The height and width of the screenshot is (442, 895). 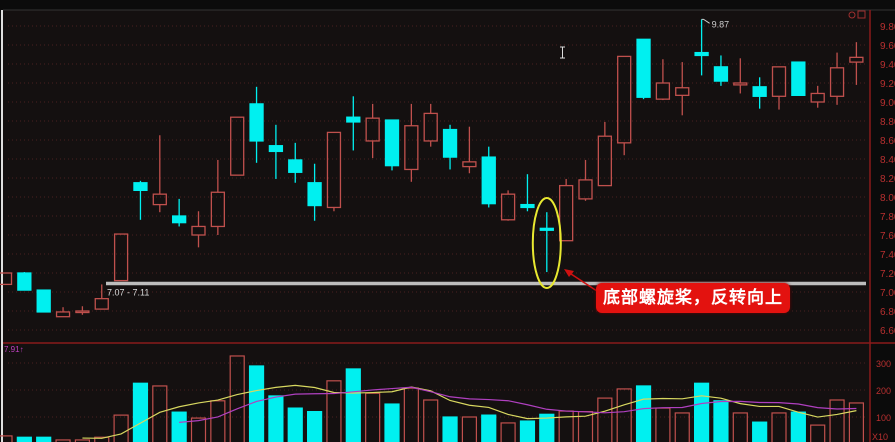 I want to click on price-tick-label: 7.40, so click(x=887, y=255).